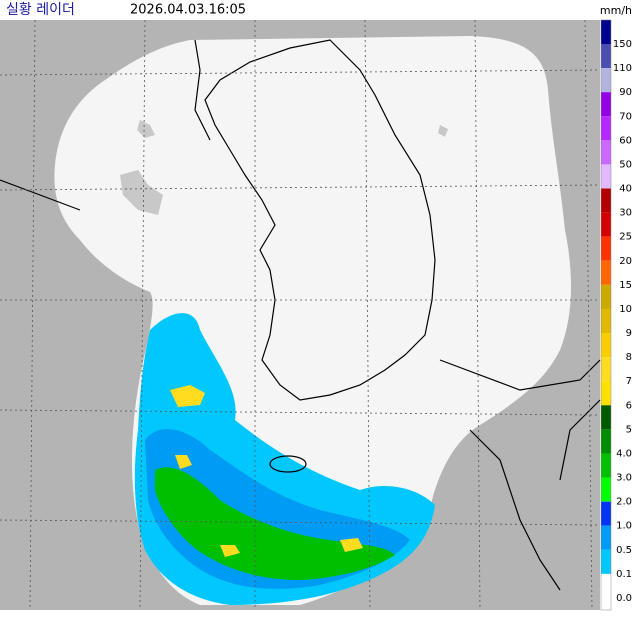 This screenshot has height=620, width=635. I want to click on legend-label: 0.0, so click(624, 598).